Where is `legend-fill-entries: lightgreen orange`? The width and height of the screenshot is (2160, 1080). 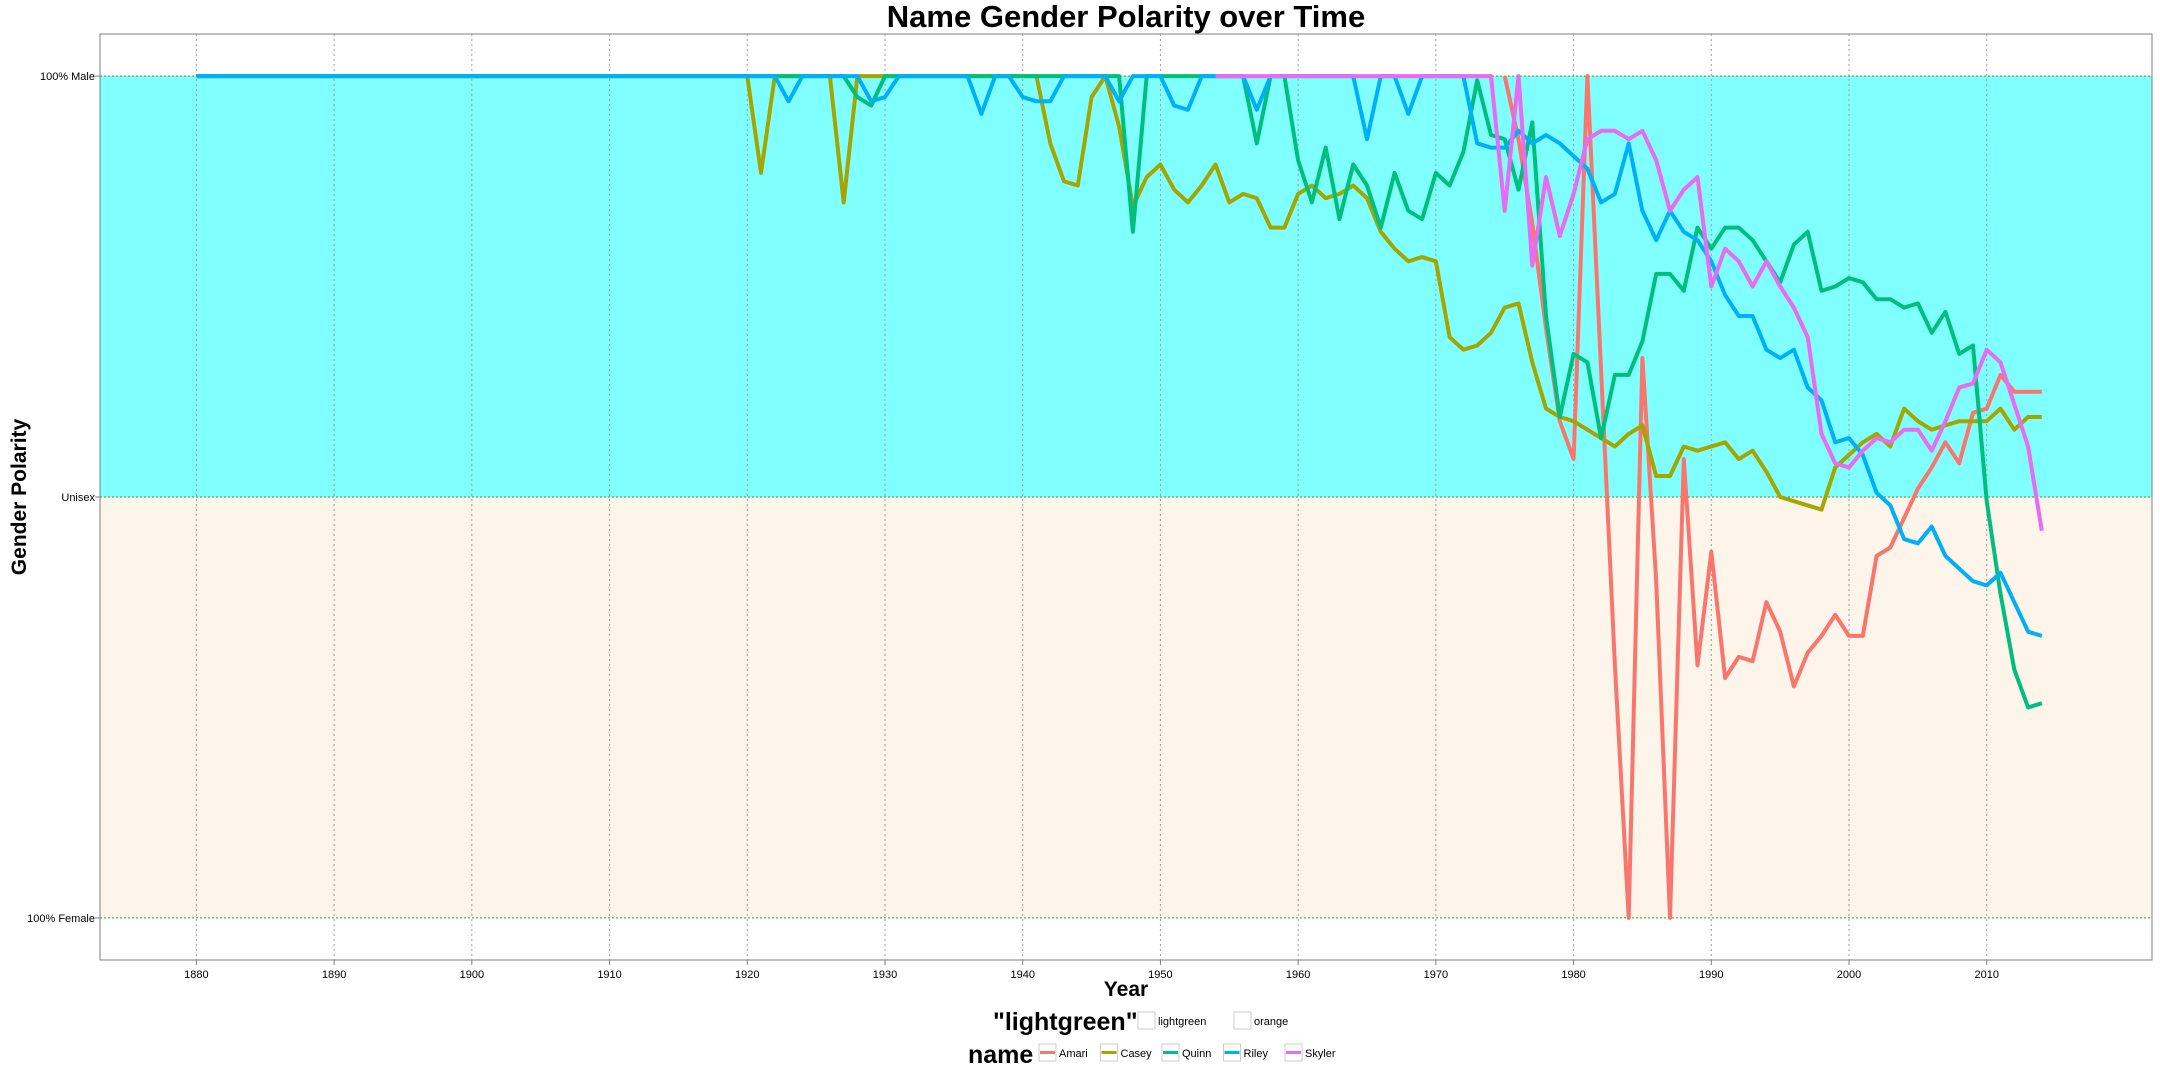
legend-fill-entries: lightgreen orange is located at coordinates (1212, 1020).